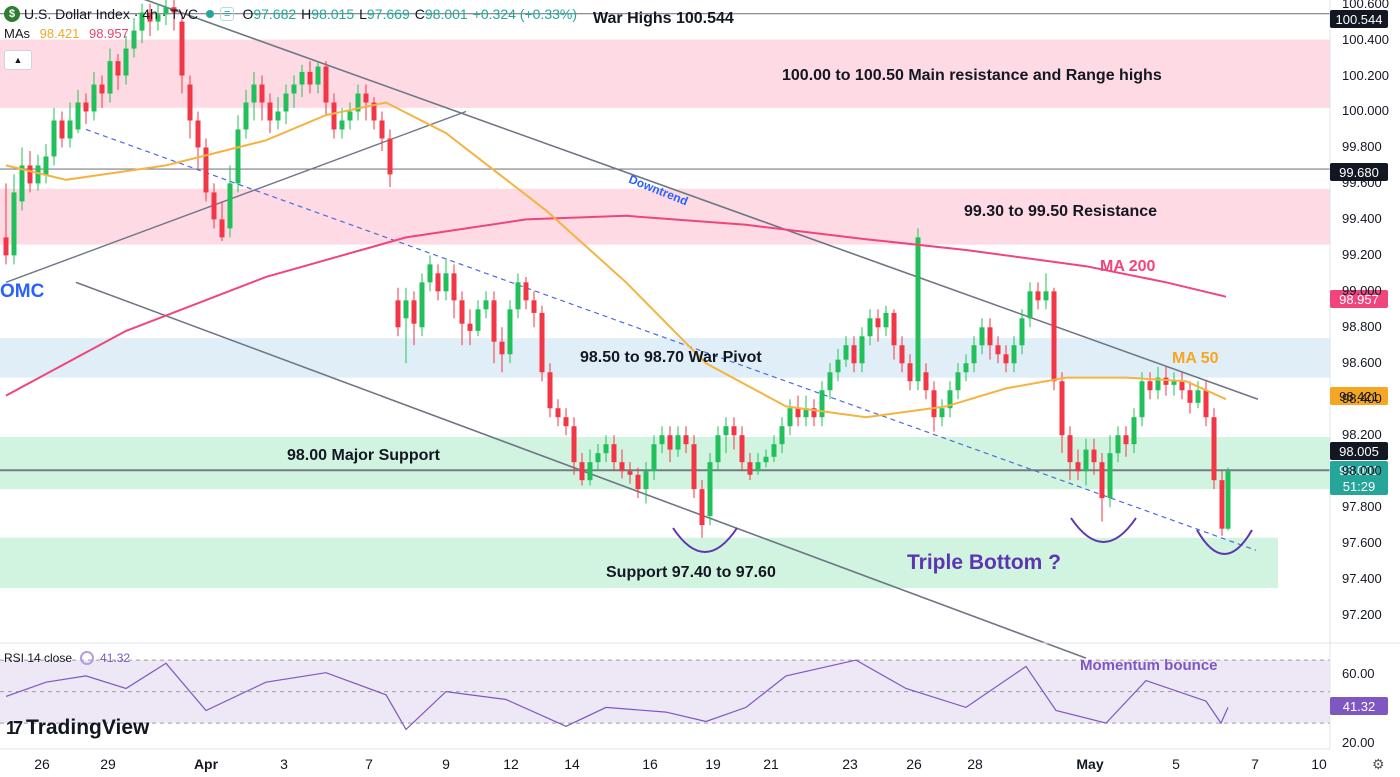  Describe the element at coordinates (87, 658) in the screenshot. I see `rsi-settings-icon` at that location.